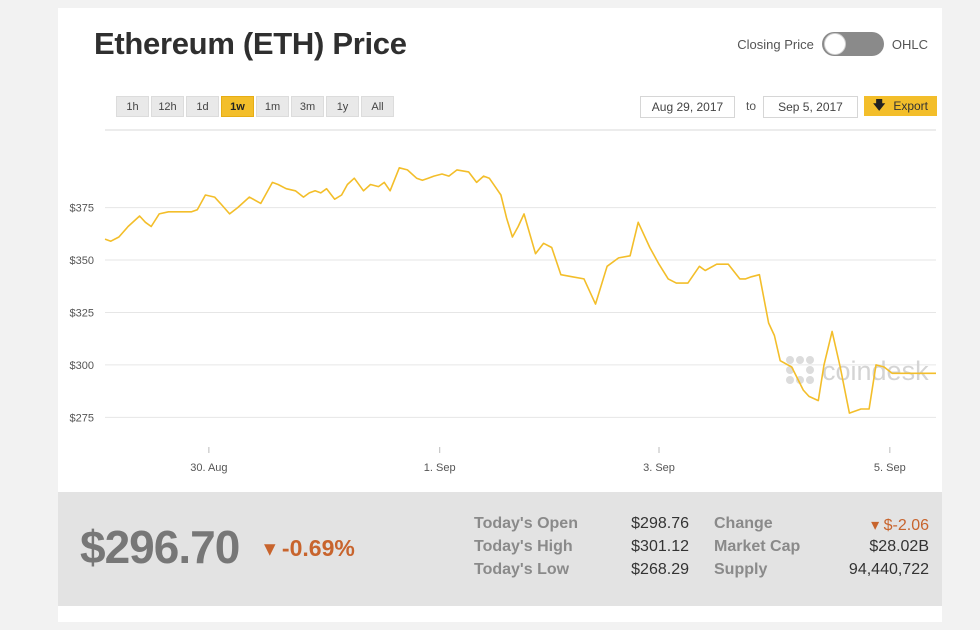  What do you see at coordinates (377, 106) in the screenshot?
I see `range-button-all: All` at bounding box center [377, 106].